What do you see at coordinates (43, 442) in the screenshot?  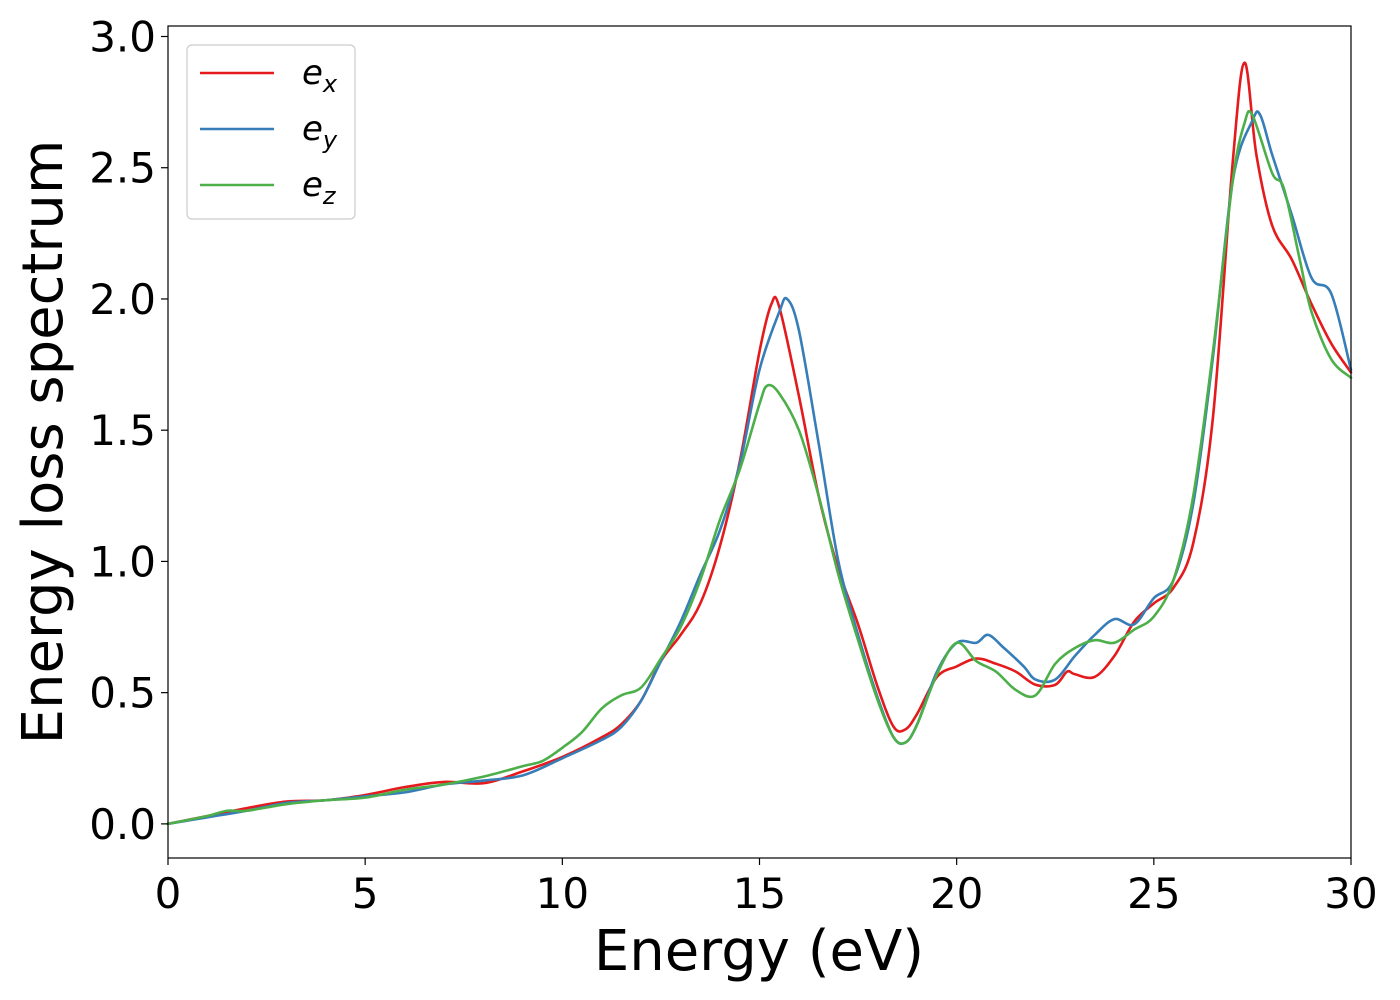 I see `y-axis-label: Energy loss spectrum` at bounding box center [43, 442].